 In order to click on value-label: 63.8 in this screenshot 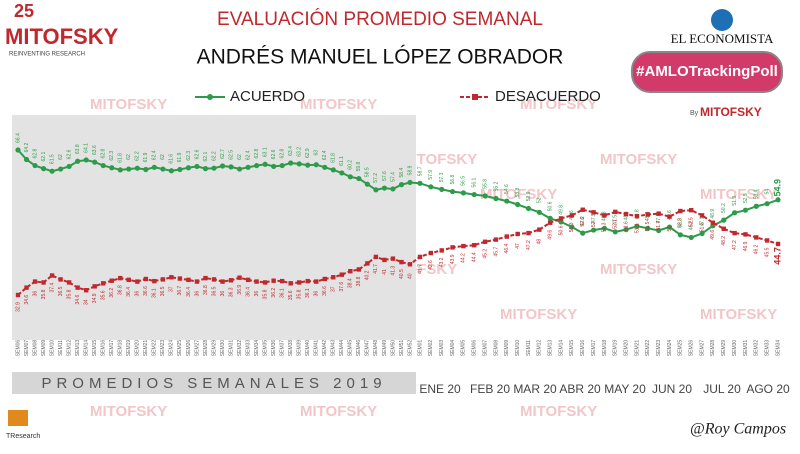, I will do `click(78, 149)`.